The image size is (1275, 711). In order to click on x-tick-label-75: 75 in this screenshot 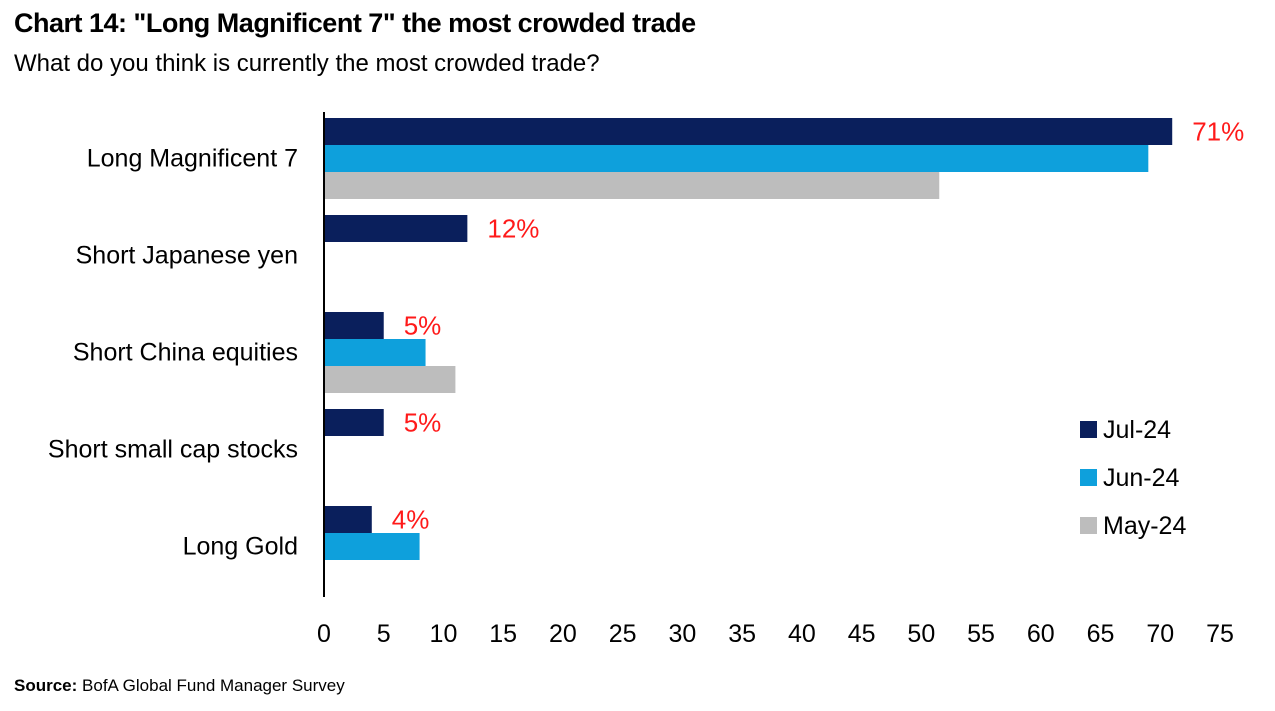, I will do `click(1220, 634)`.